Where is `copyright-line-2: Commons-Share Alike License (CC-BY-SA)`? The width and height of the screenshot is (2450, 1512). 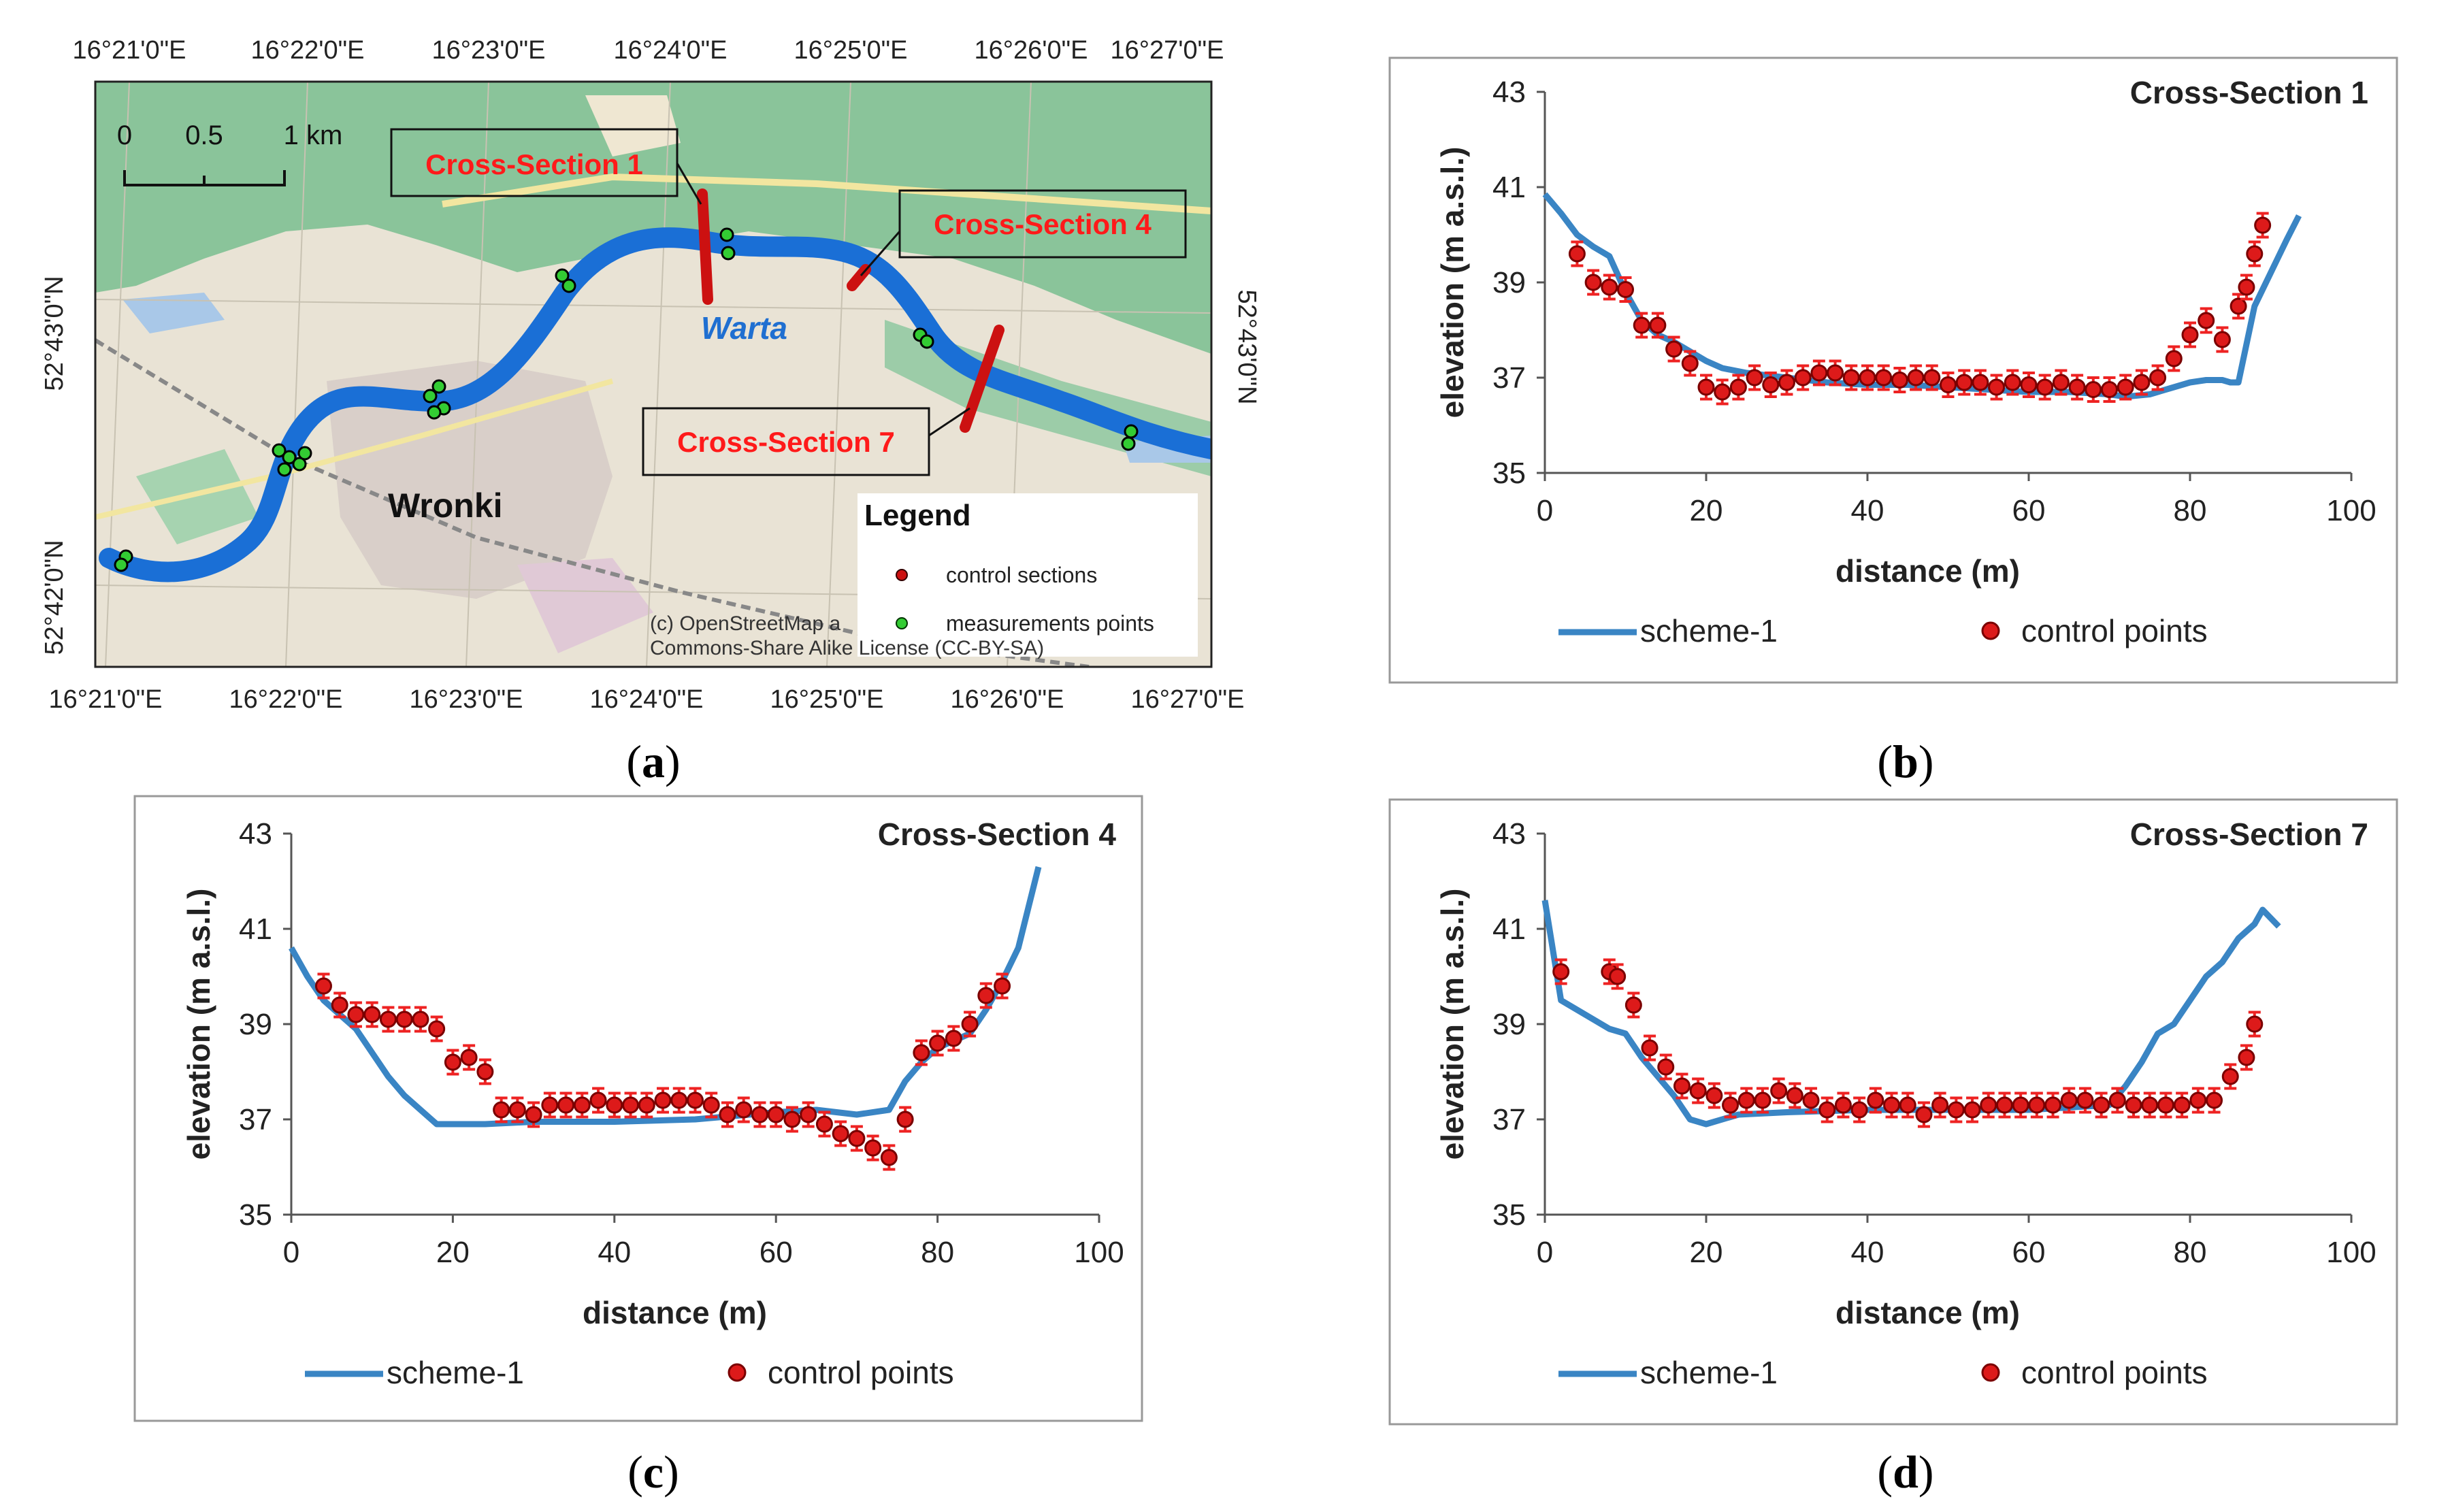
copyright-line-2: Commons-Share Alike License (CC-BY-SA) is located at coordinates (847, 648).